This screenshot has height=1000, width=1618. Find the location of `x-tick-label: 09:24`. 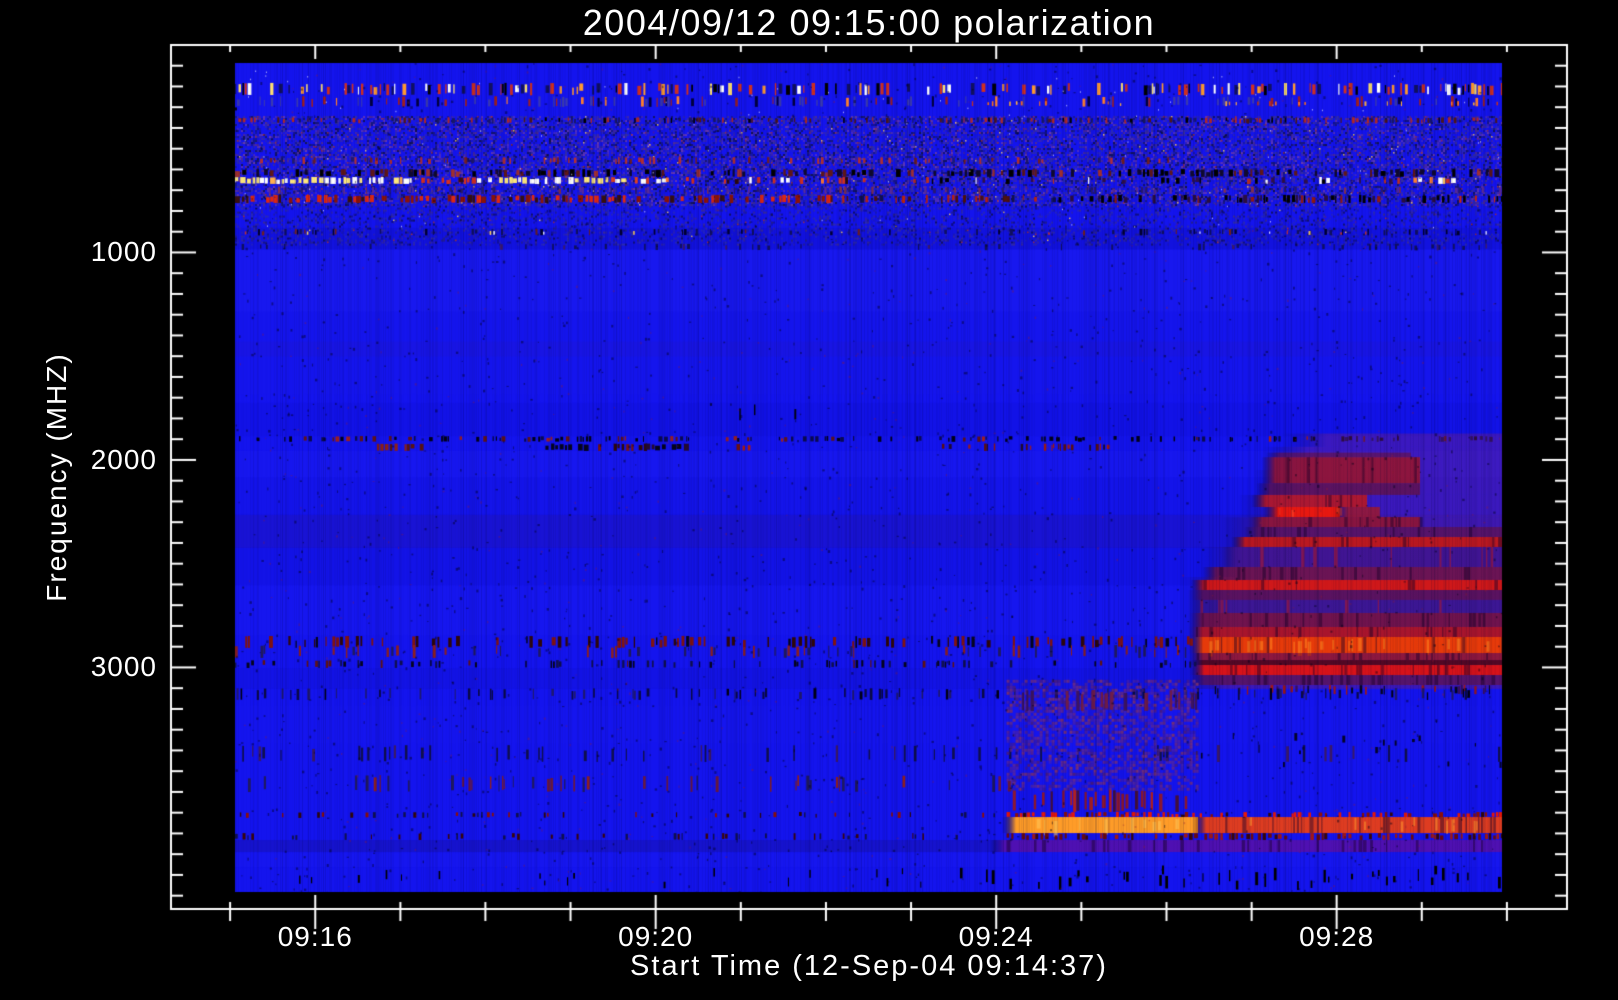

x-tick-label: 09:24 is located at coordinates (996, 936).